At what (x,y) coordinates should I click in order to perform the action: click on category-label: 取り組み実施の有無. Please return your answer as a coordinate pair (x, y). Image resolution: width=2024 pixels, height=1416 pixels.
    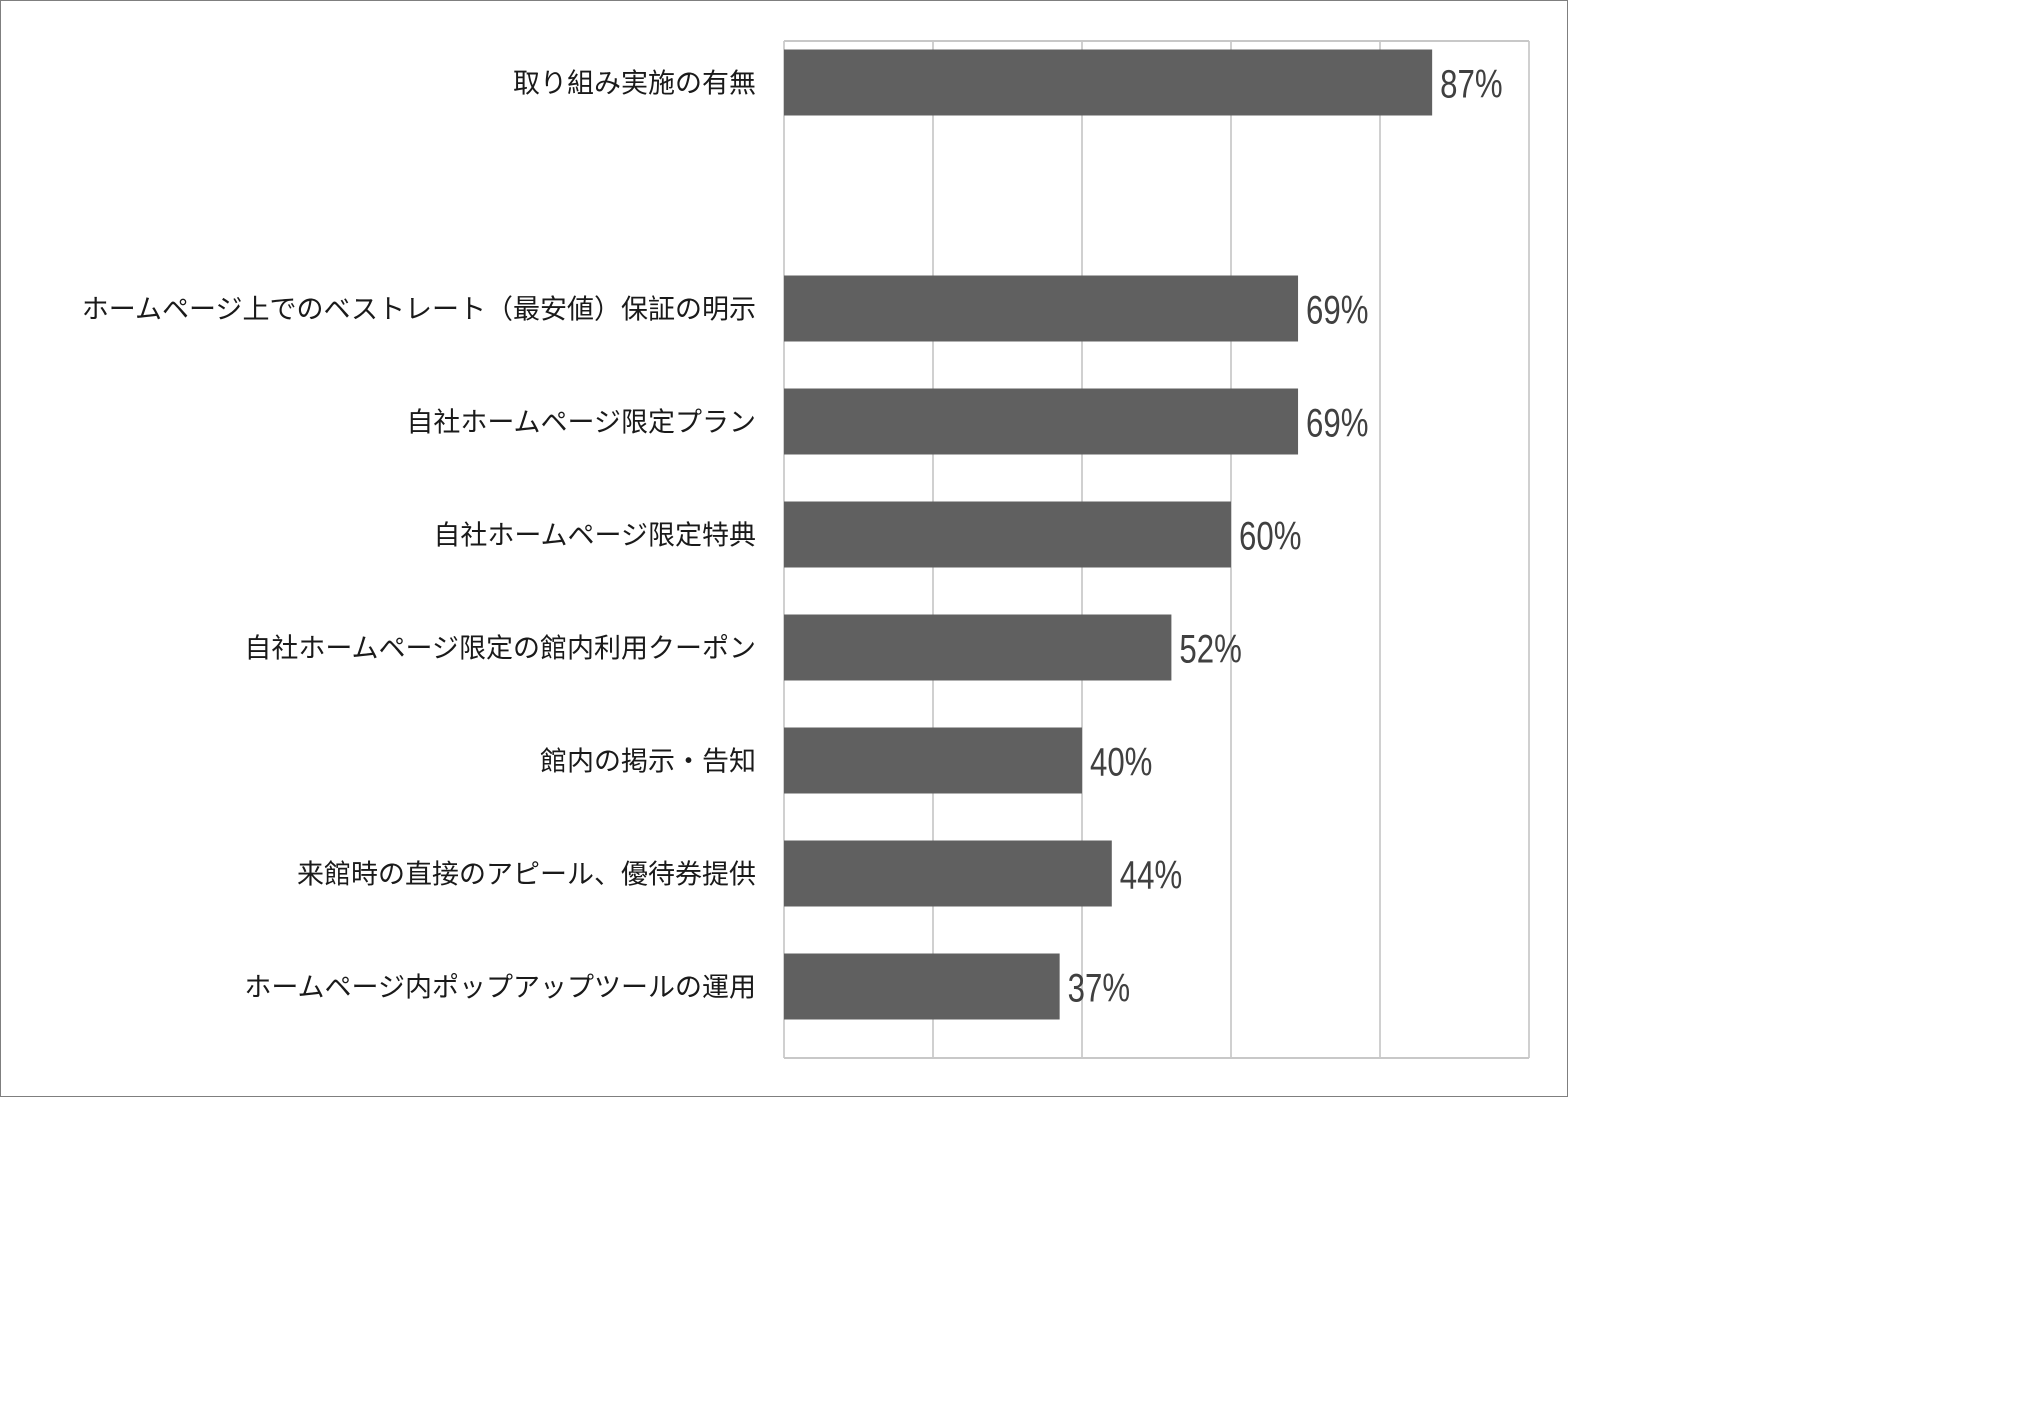
    Looking at the image, I should click on (634, 84).